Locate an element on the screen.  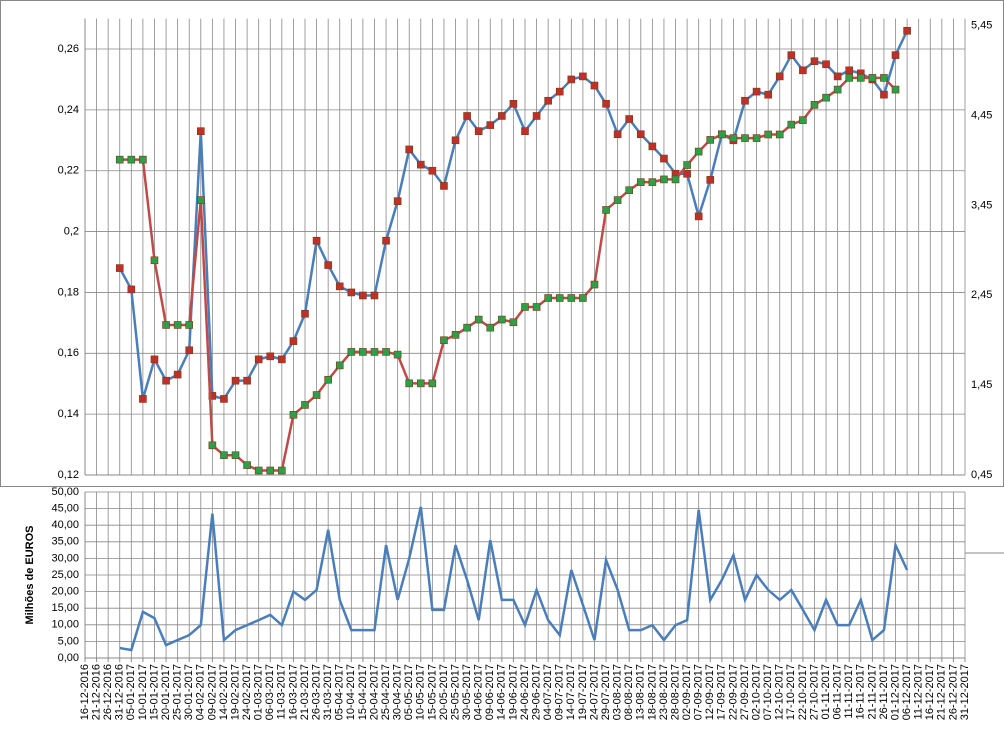
x-tick-label: 17-10-2017 is located at coordinates (791, 692).